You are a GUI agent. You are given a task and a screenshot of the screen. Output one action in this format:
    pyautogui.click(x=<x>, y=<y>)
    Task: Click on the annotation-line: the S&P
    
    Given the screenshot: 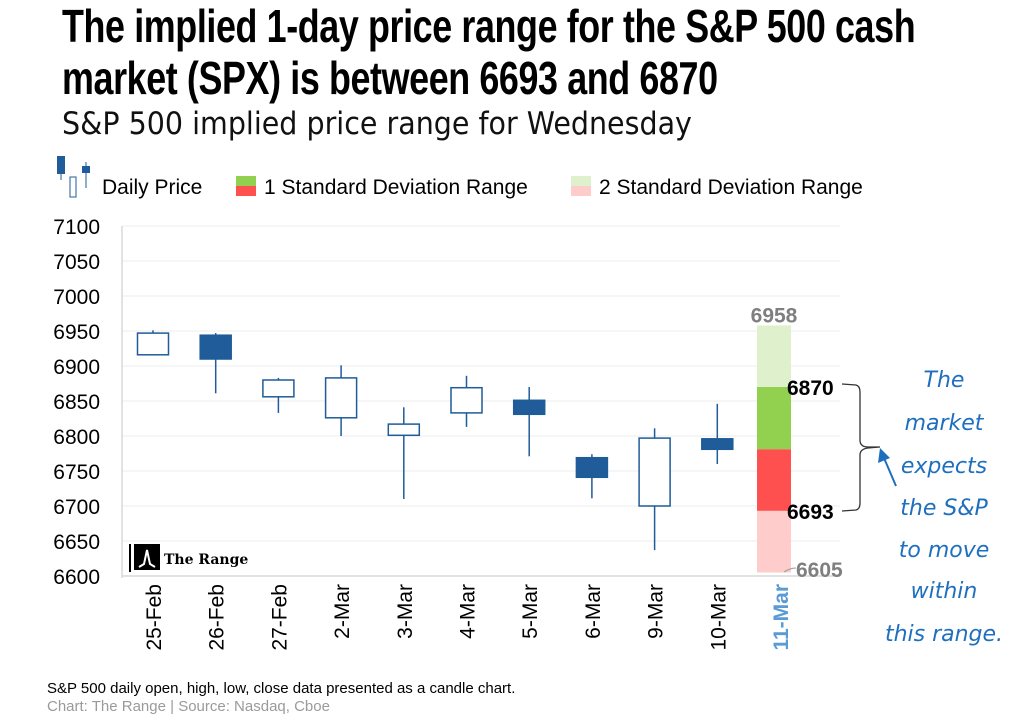 What is the action you would take?
    pyautogui.click(x=944, y=508)
    